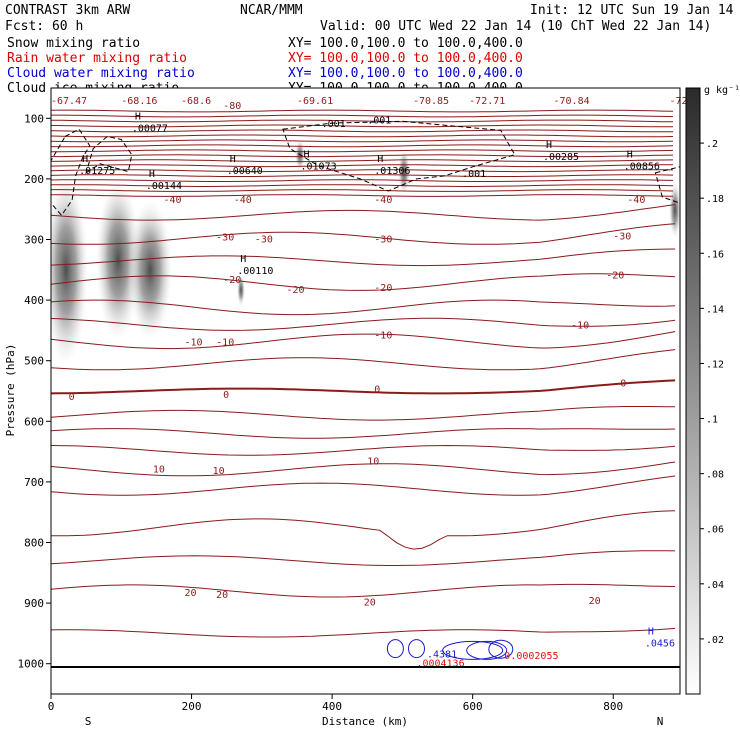 Image resolution: width=740 pixels, height=740 pixels. I want to click on temperature-label: -69.61, so click(315, 101).